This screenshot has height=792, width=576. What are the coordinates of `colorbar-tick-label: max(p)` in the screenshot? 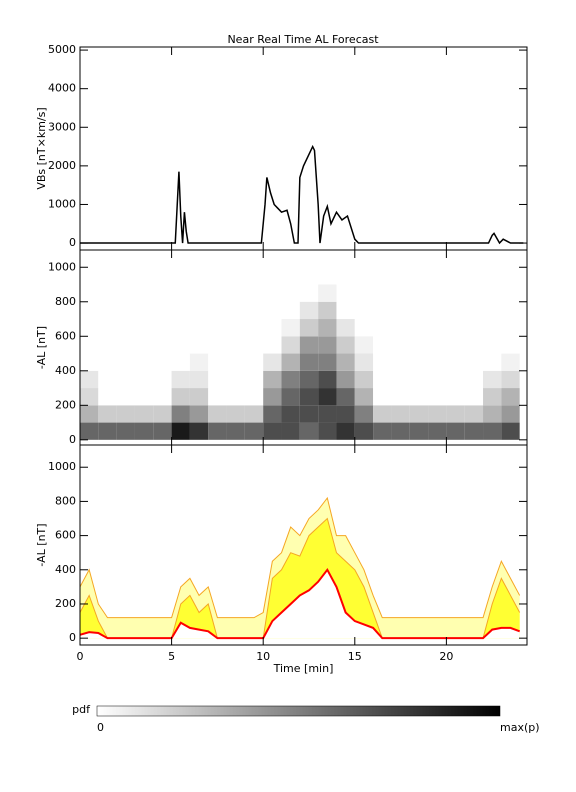 It's located at (520, 727).